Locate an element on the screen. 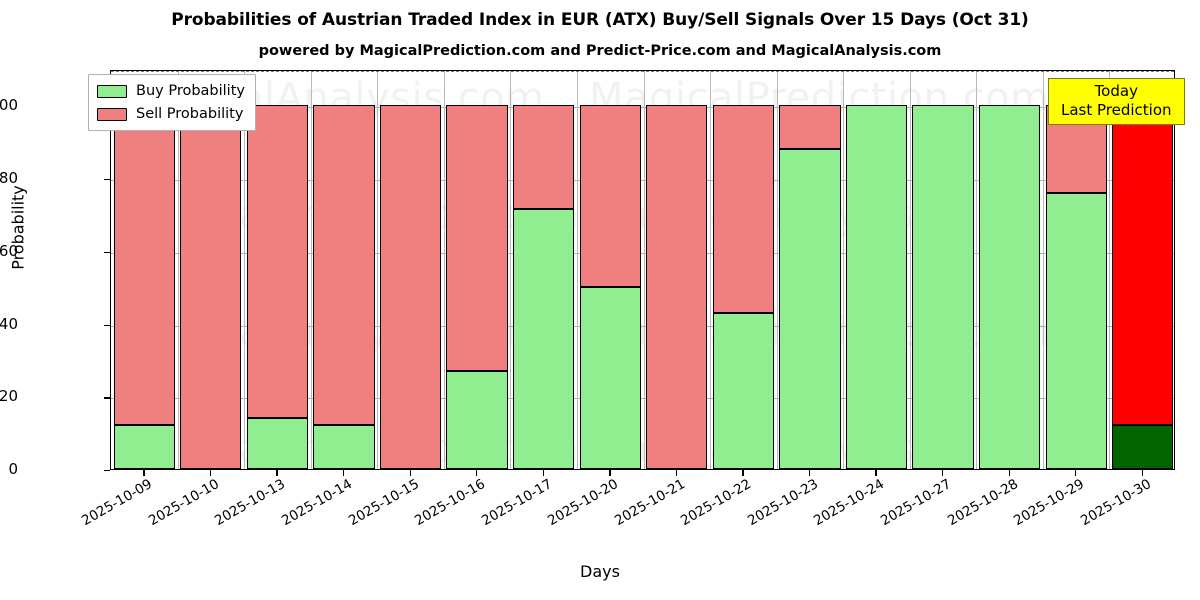 The image size is (1200, 600). today-annotation: Today Last Prediction is located at coordinates (1116, 102).